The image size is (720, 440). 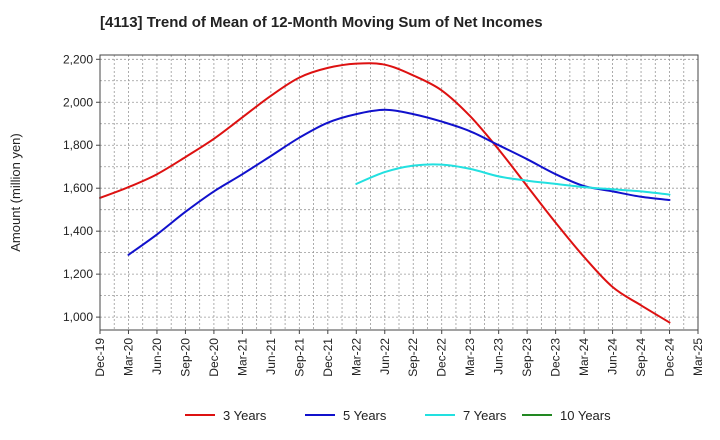 What do you see at coordinates (157, 356) in the screenshot?
I see `x-tick-label: Jun-20` at bounding box center [157, 356].